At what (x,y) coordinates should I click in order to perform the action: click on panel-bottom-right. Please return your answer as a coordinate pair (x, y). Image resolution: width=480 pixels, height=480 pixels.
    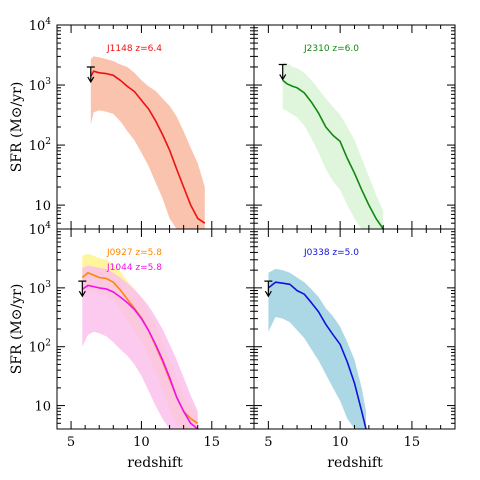
    Looking at the image, I should click on (315, 348).